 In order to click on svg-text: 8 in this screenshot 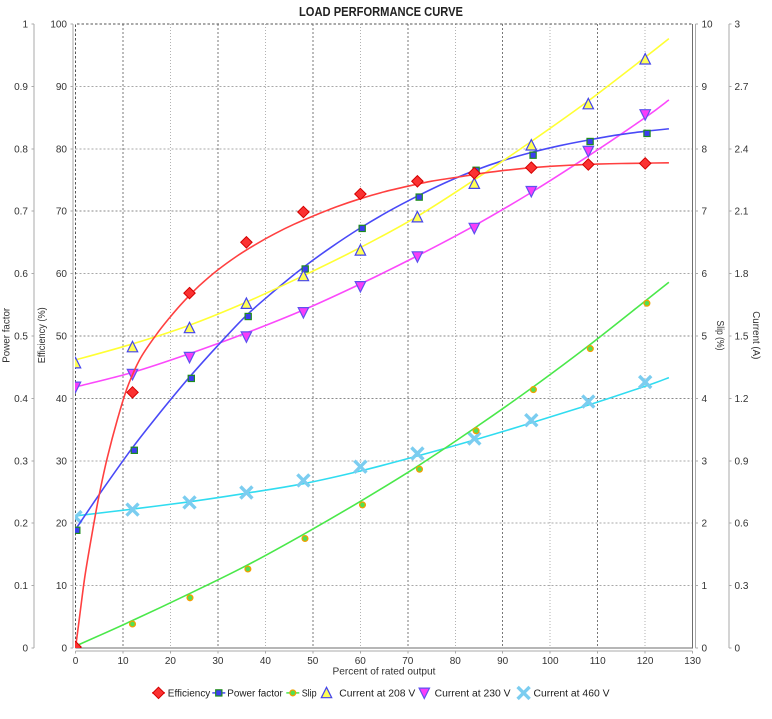, I will do `click(705, 149)`.